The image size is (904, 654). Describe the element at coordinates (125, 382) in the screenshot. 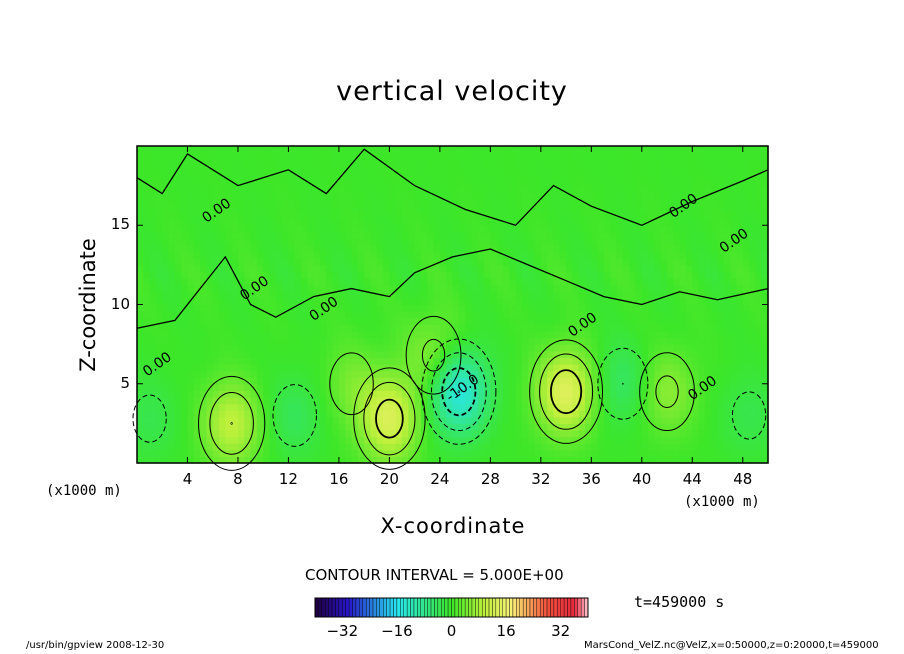

I see `y-tick-label-5: 5` at that location.